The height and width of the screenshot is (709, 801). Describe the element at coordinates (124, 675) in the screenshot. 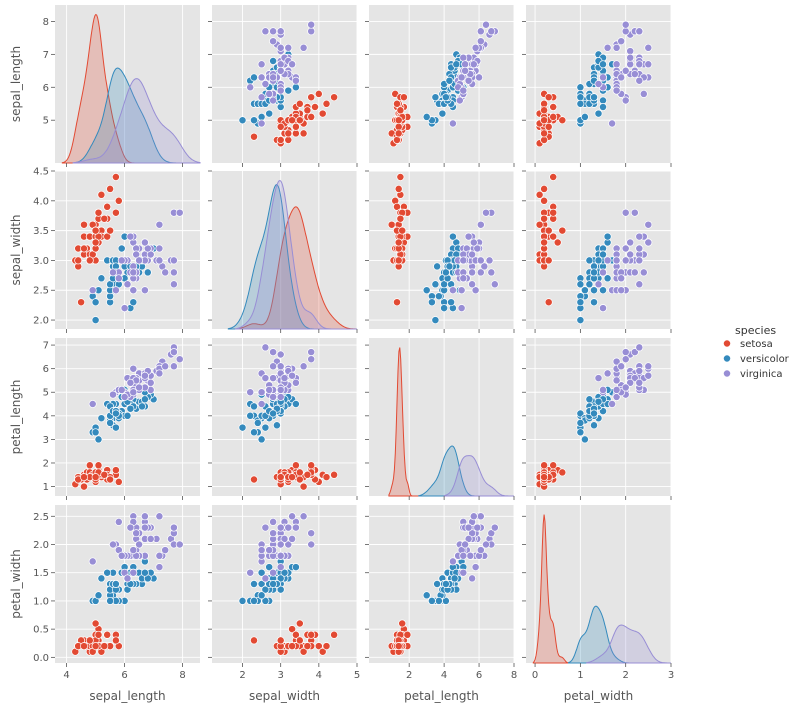

I see `x-tick-label: 6` at that location.